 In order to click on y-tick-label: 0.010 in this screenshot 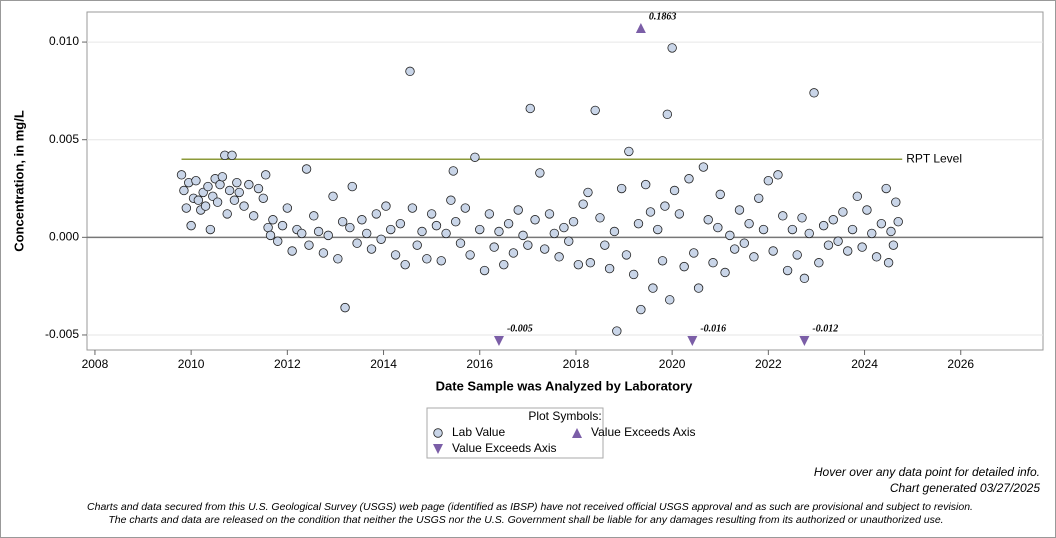, I will do `click(64, 41)`.